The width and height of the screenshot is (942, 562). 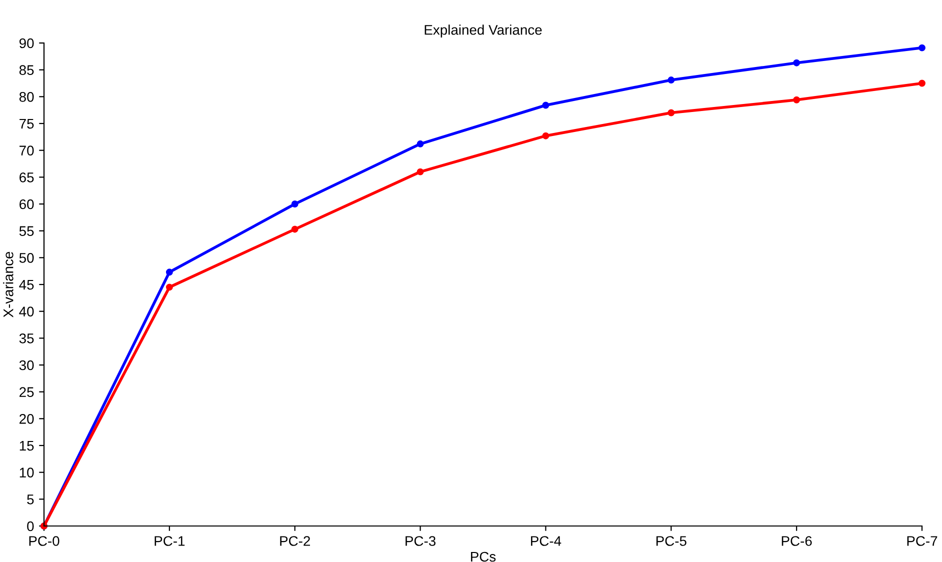 I want to click on x-tick-label: PC-0, so click(x=44, y=541).